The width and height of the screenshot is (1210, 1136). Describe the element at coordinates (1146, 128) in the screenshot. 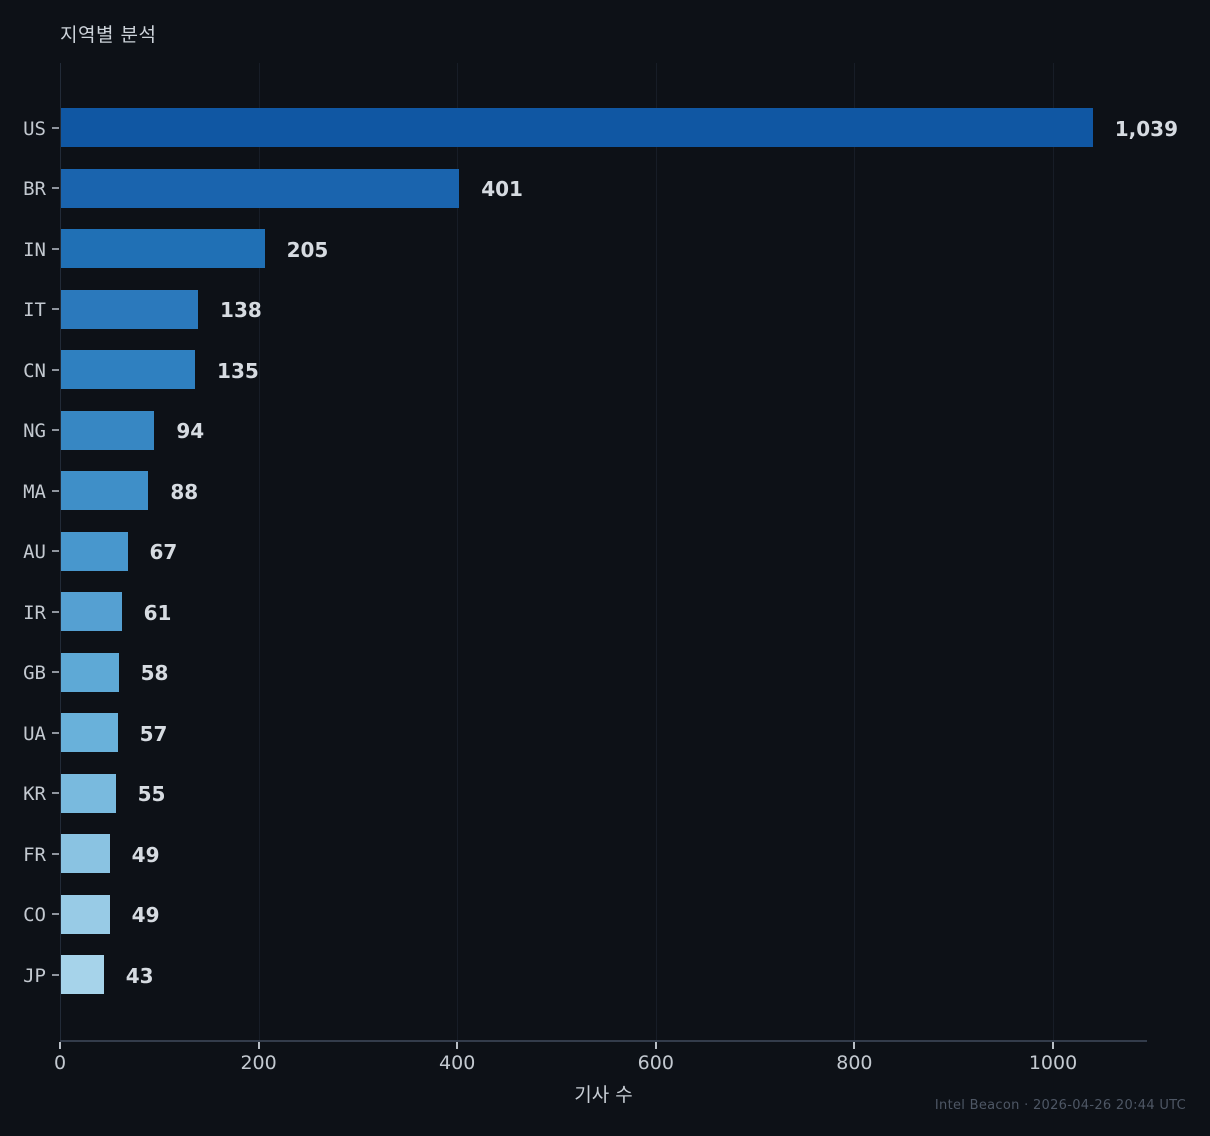

I see `bar-value-label: 1,039` at that location.